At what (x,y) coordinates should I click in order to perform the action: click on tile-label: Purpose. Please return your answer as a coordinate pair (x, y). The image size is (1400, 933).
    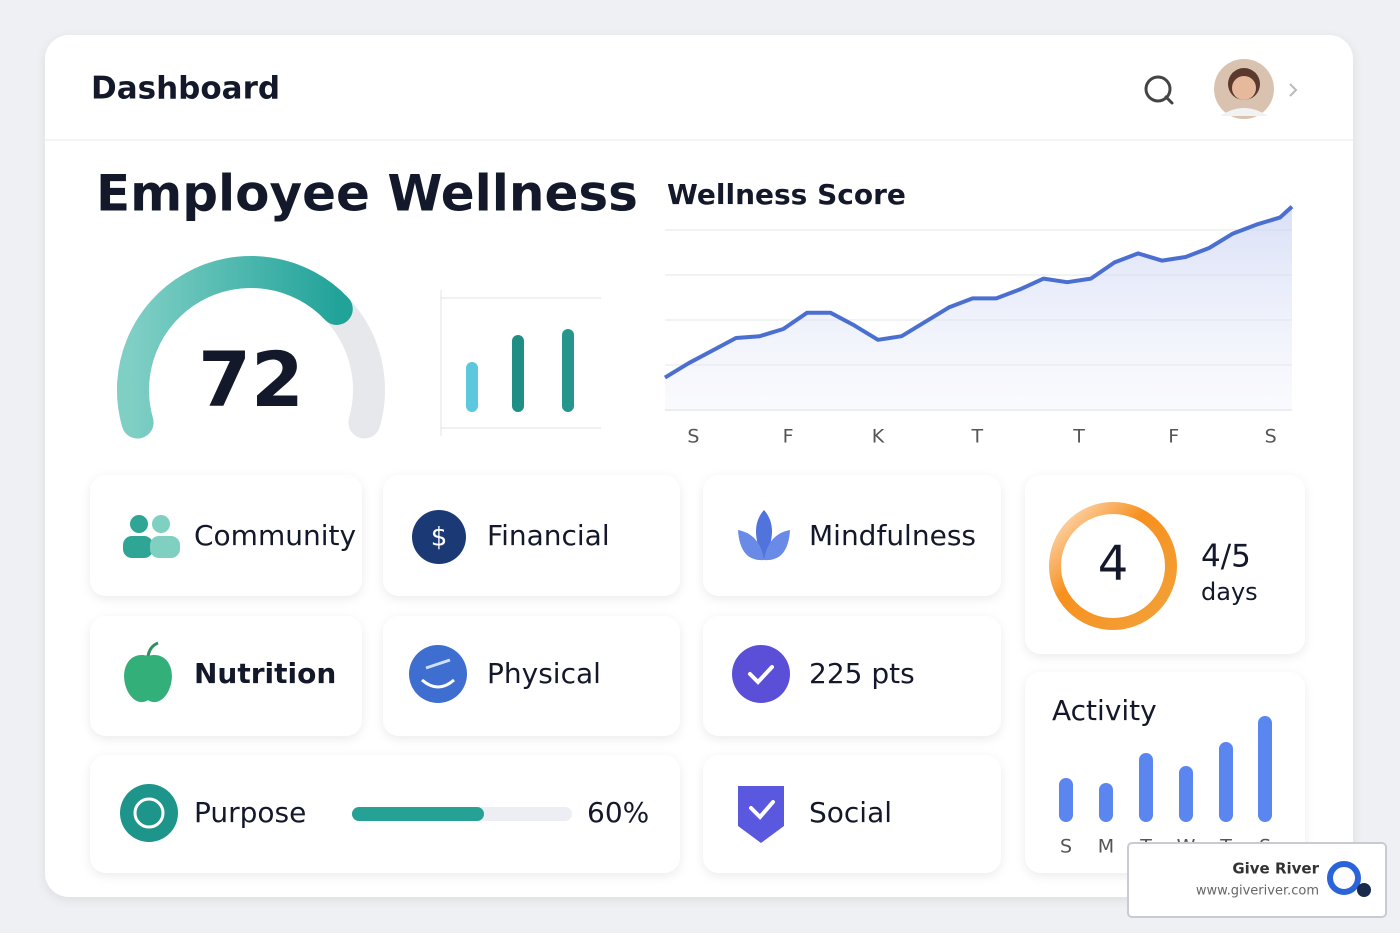
    Looking at the image, I should click on (250, 812).